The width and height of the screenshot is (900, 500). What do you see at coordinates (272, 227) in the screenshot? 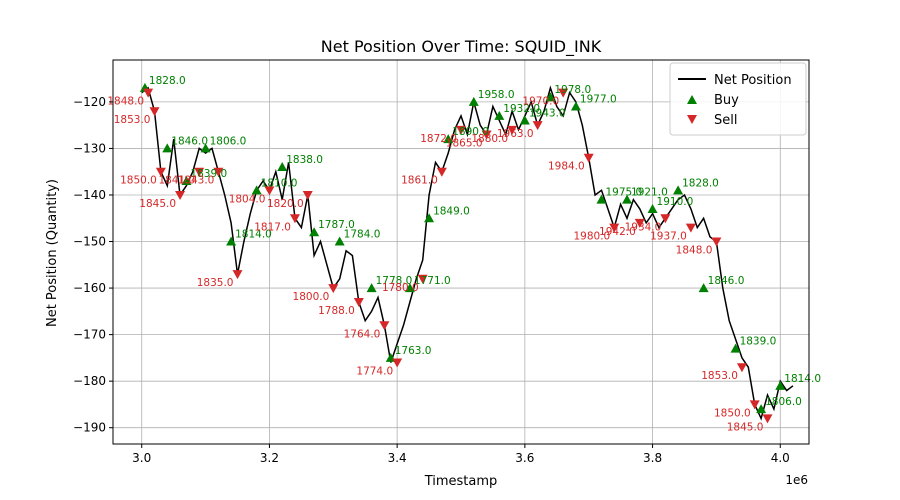
I see `sell-annotation: 1817.0` at bounding box center [272, 227].